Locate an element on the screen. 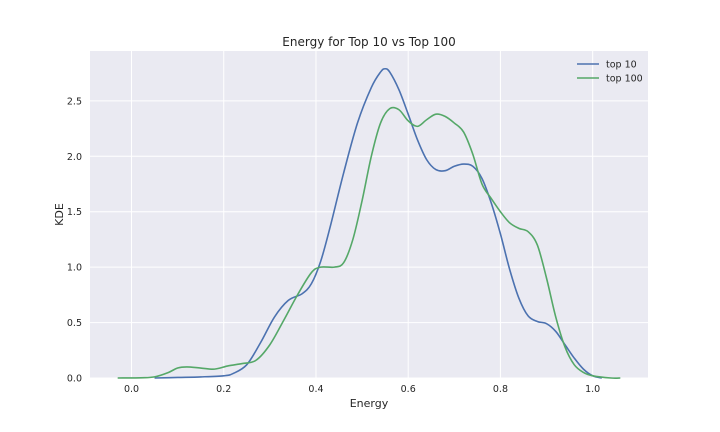  legend-label: top 100 is located at coordinates (624, 79).